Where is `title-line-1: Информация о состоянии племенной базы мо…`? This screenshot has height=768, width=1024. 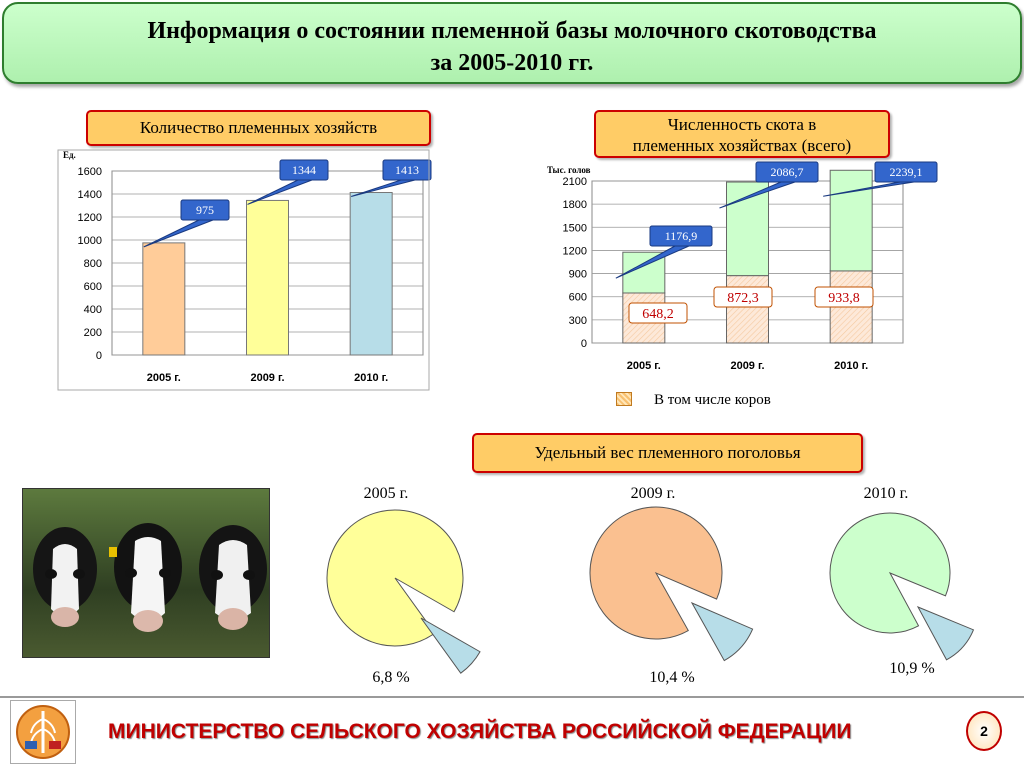
title-line-1: Информация о состоянии племенной базы мо… is located at coordinates (512, 31).